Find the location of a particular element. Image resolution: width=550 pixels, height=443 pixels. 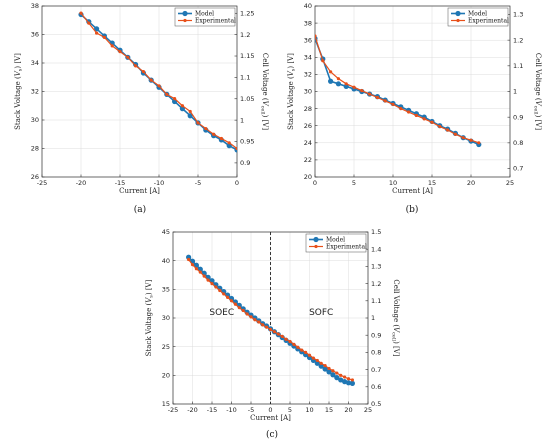

x-tick-label: -25 is located at coordinates (42, 183).